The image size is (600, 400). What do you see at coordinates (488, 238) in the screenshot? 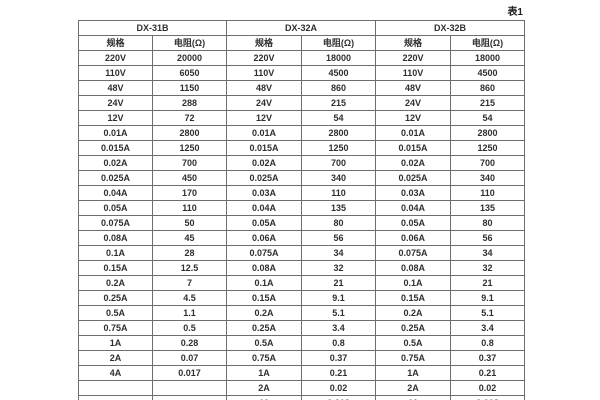
I see `table-cell: 56` at bounding box center [488, 238].